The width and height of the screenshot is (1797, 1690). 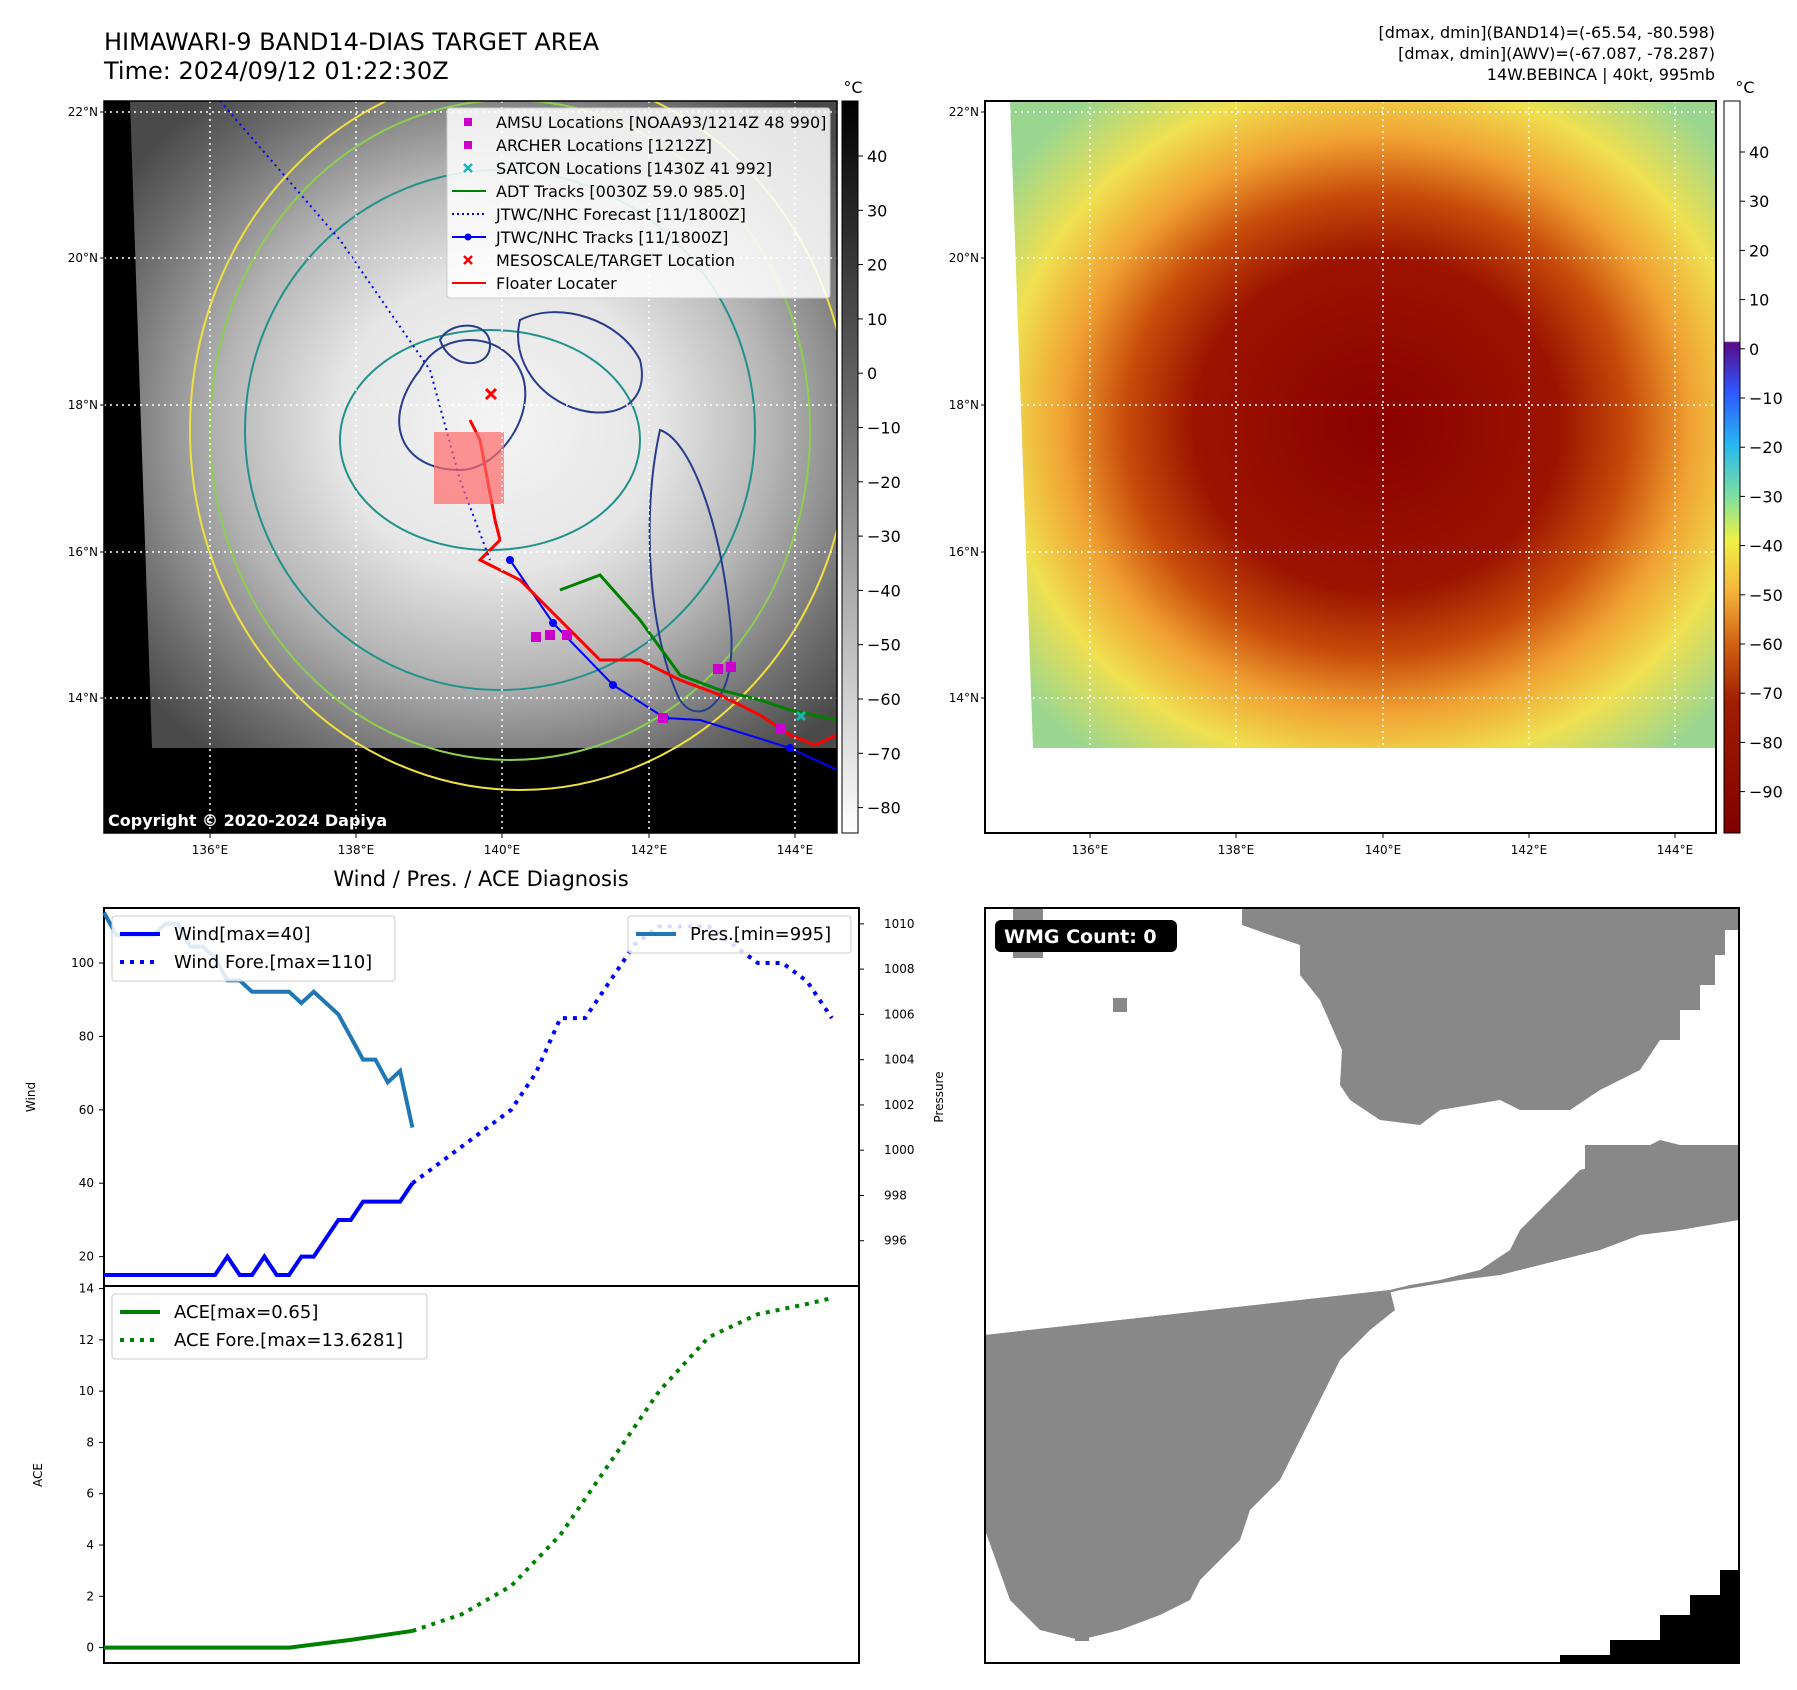 What do you see at coordinates (480, 879) in the screenshot?
I see `diag-title: Wind / Pres. / ACE Diagnosis` at bounding box center [480, 879].